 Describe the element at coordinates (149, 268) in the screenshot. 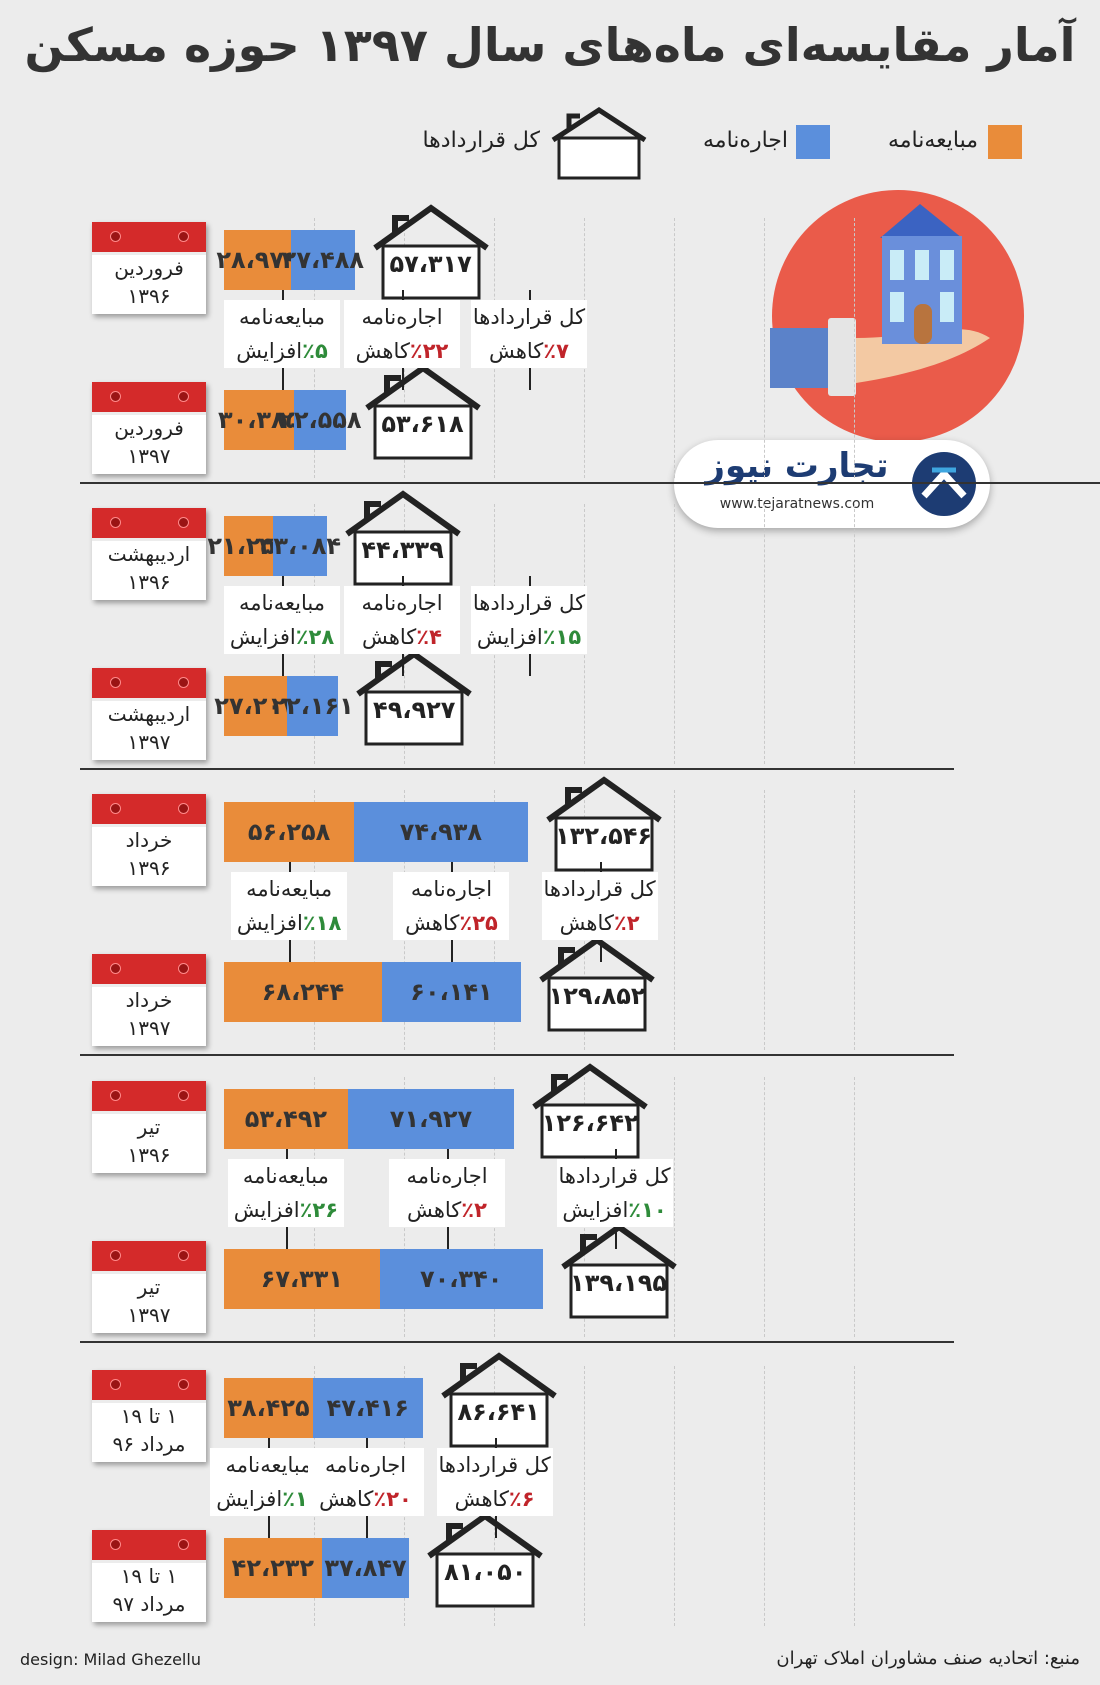

I see `calendar-icon: فروردین ۱۳۹۶` at that location.